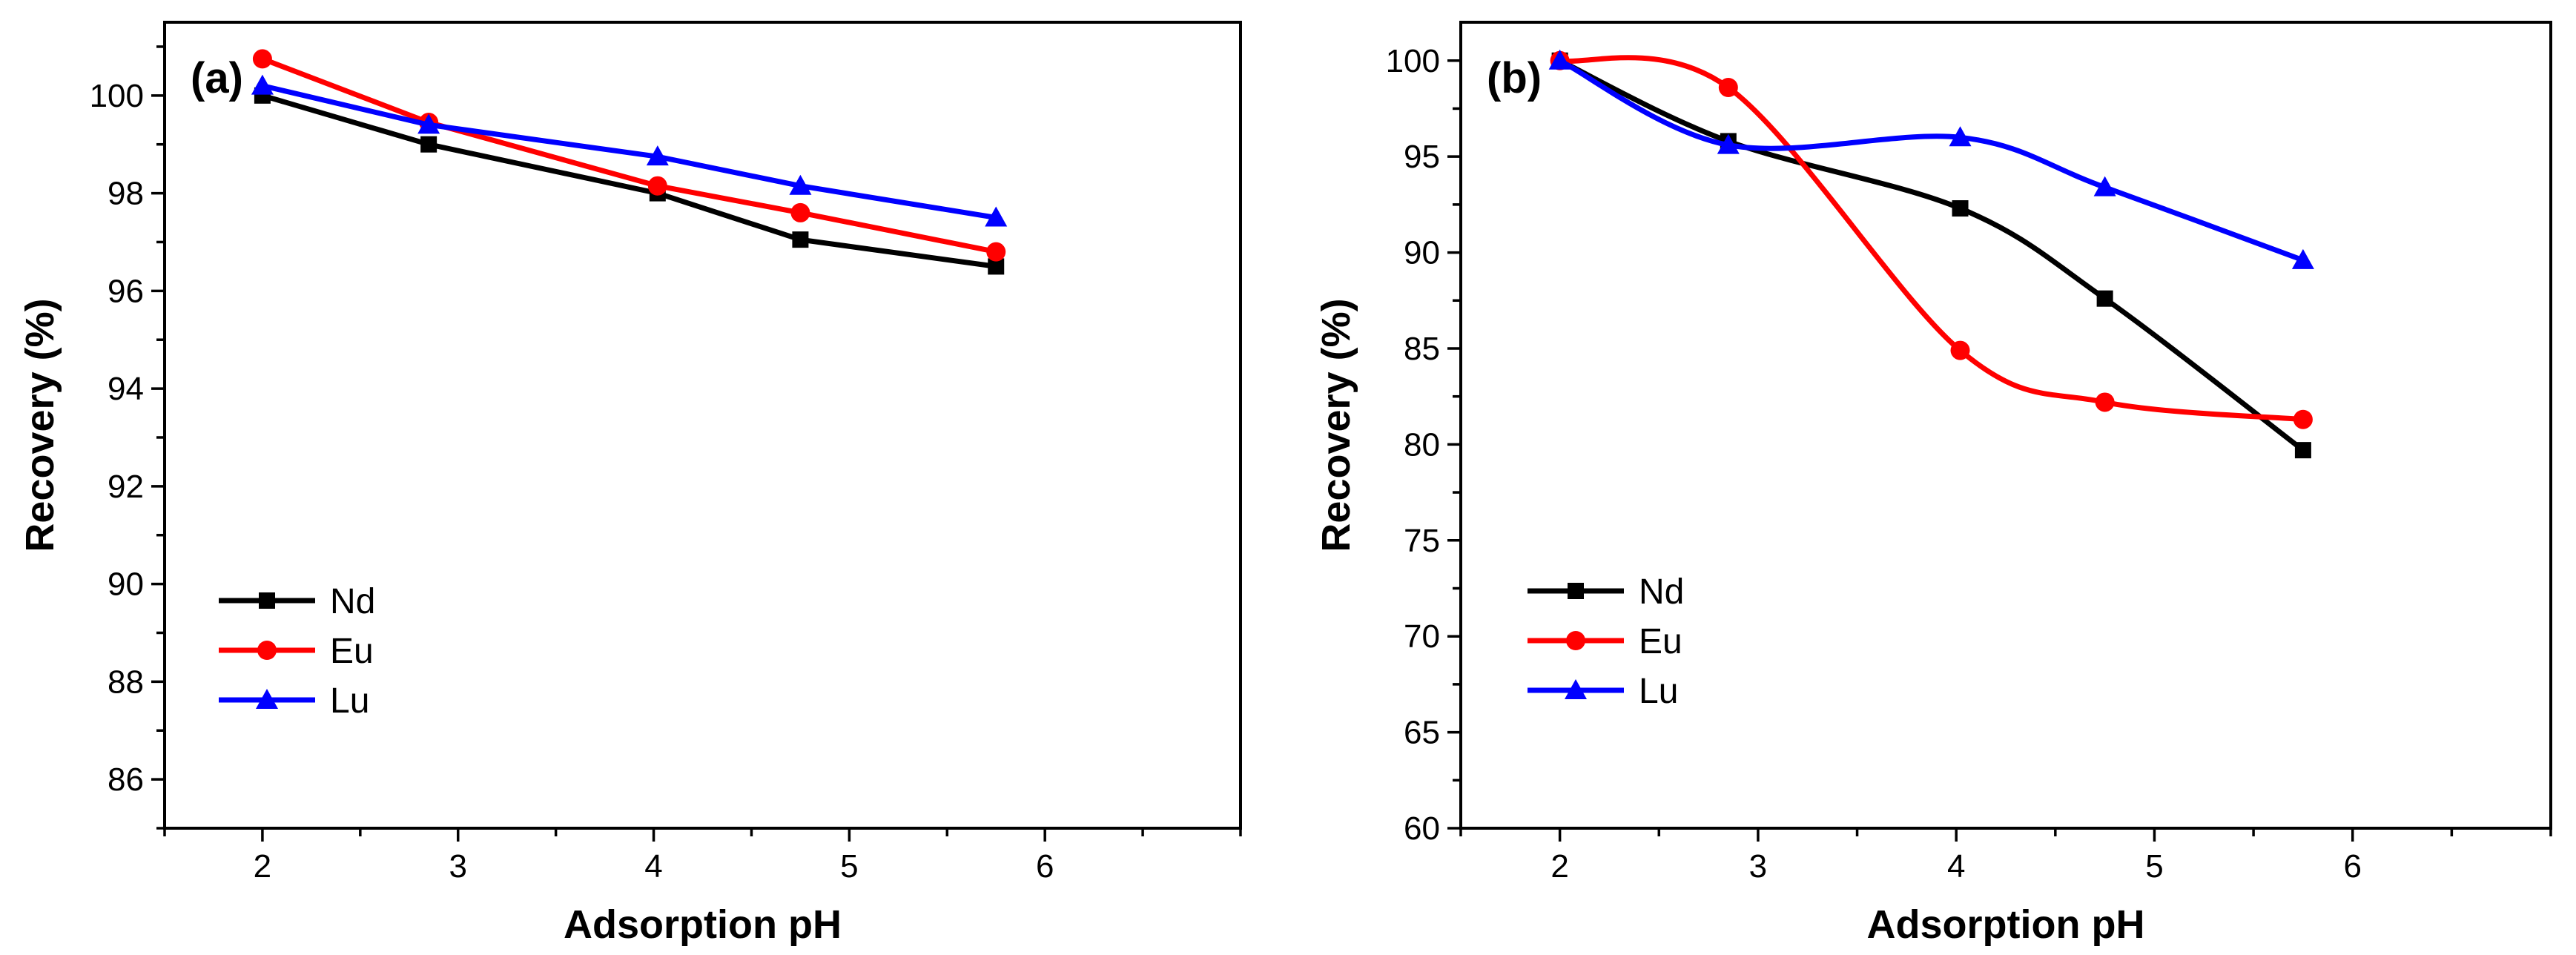  What do you see at coordinates (126, 779) in the screenshot?
I see `y-tick-label: 86` at bounding box center [126, 779].